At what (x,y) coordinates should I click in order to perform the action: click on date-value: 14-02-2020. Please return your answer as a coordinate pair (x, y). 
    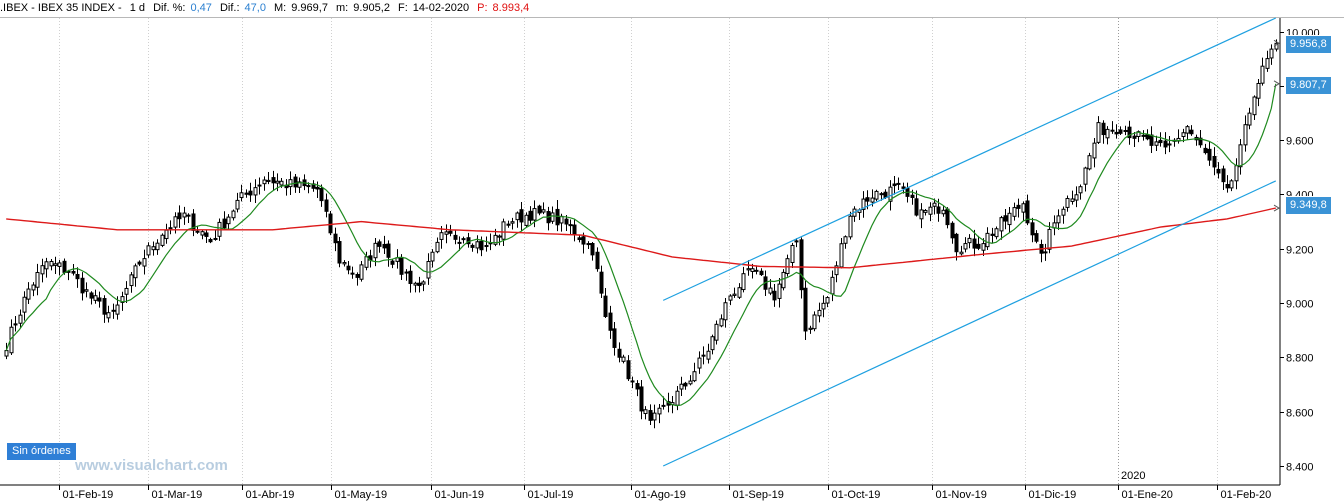
    Looking at the image, I should click on (441, 8).